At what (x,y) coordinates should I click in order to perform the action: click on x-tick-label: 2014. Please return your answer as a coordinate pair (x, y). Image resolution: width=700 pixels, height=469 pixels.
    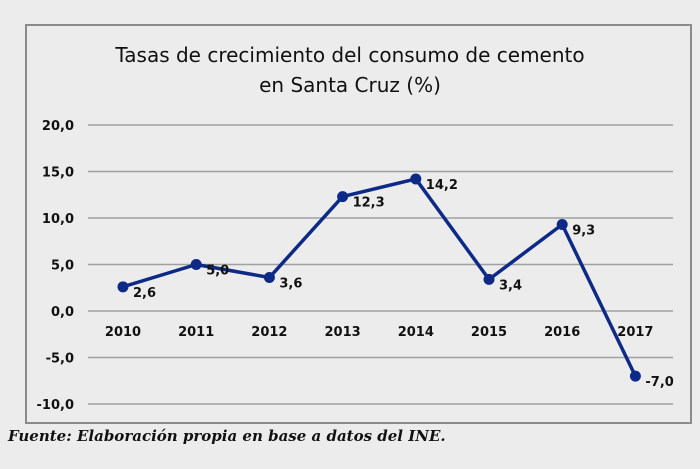
    Looking at the image, I should click on (416, 332).